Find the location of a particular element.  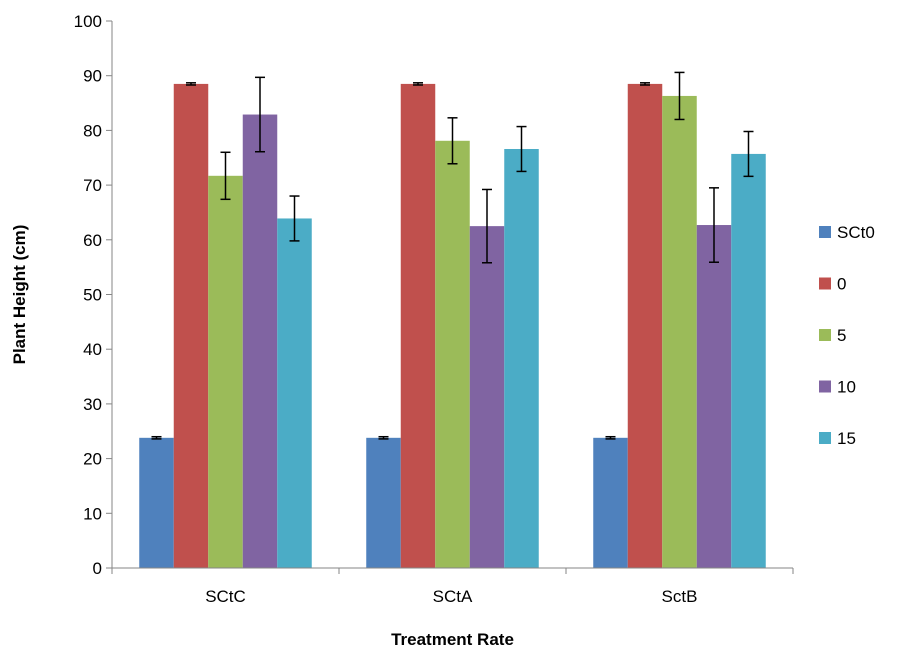

y-tick-label: 80 is located at coordinates (92, 130).